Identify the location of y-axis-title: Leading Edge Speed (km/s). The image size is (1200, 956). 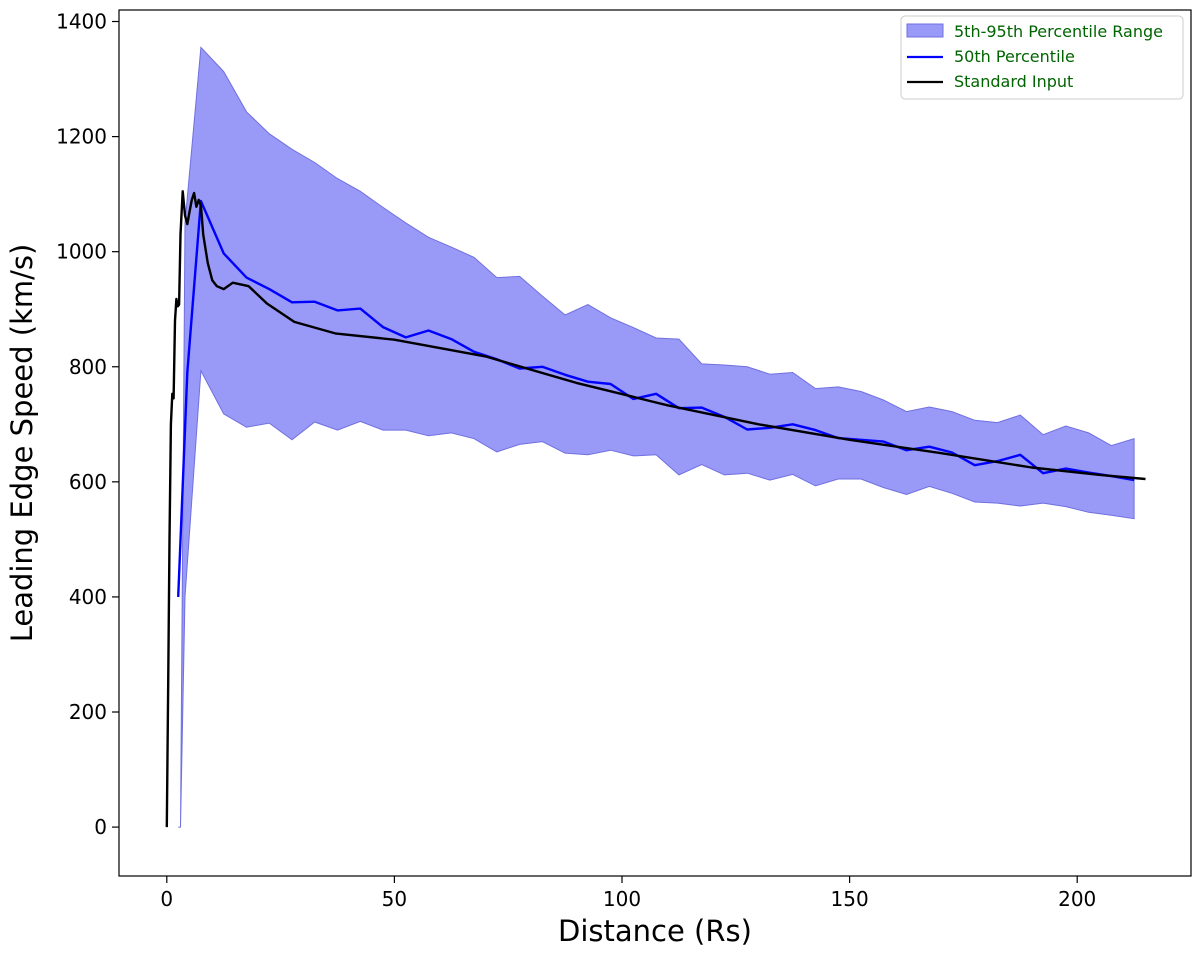
(22, 443).